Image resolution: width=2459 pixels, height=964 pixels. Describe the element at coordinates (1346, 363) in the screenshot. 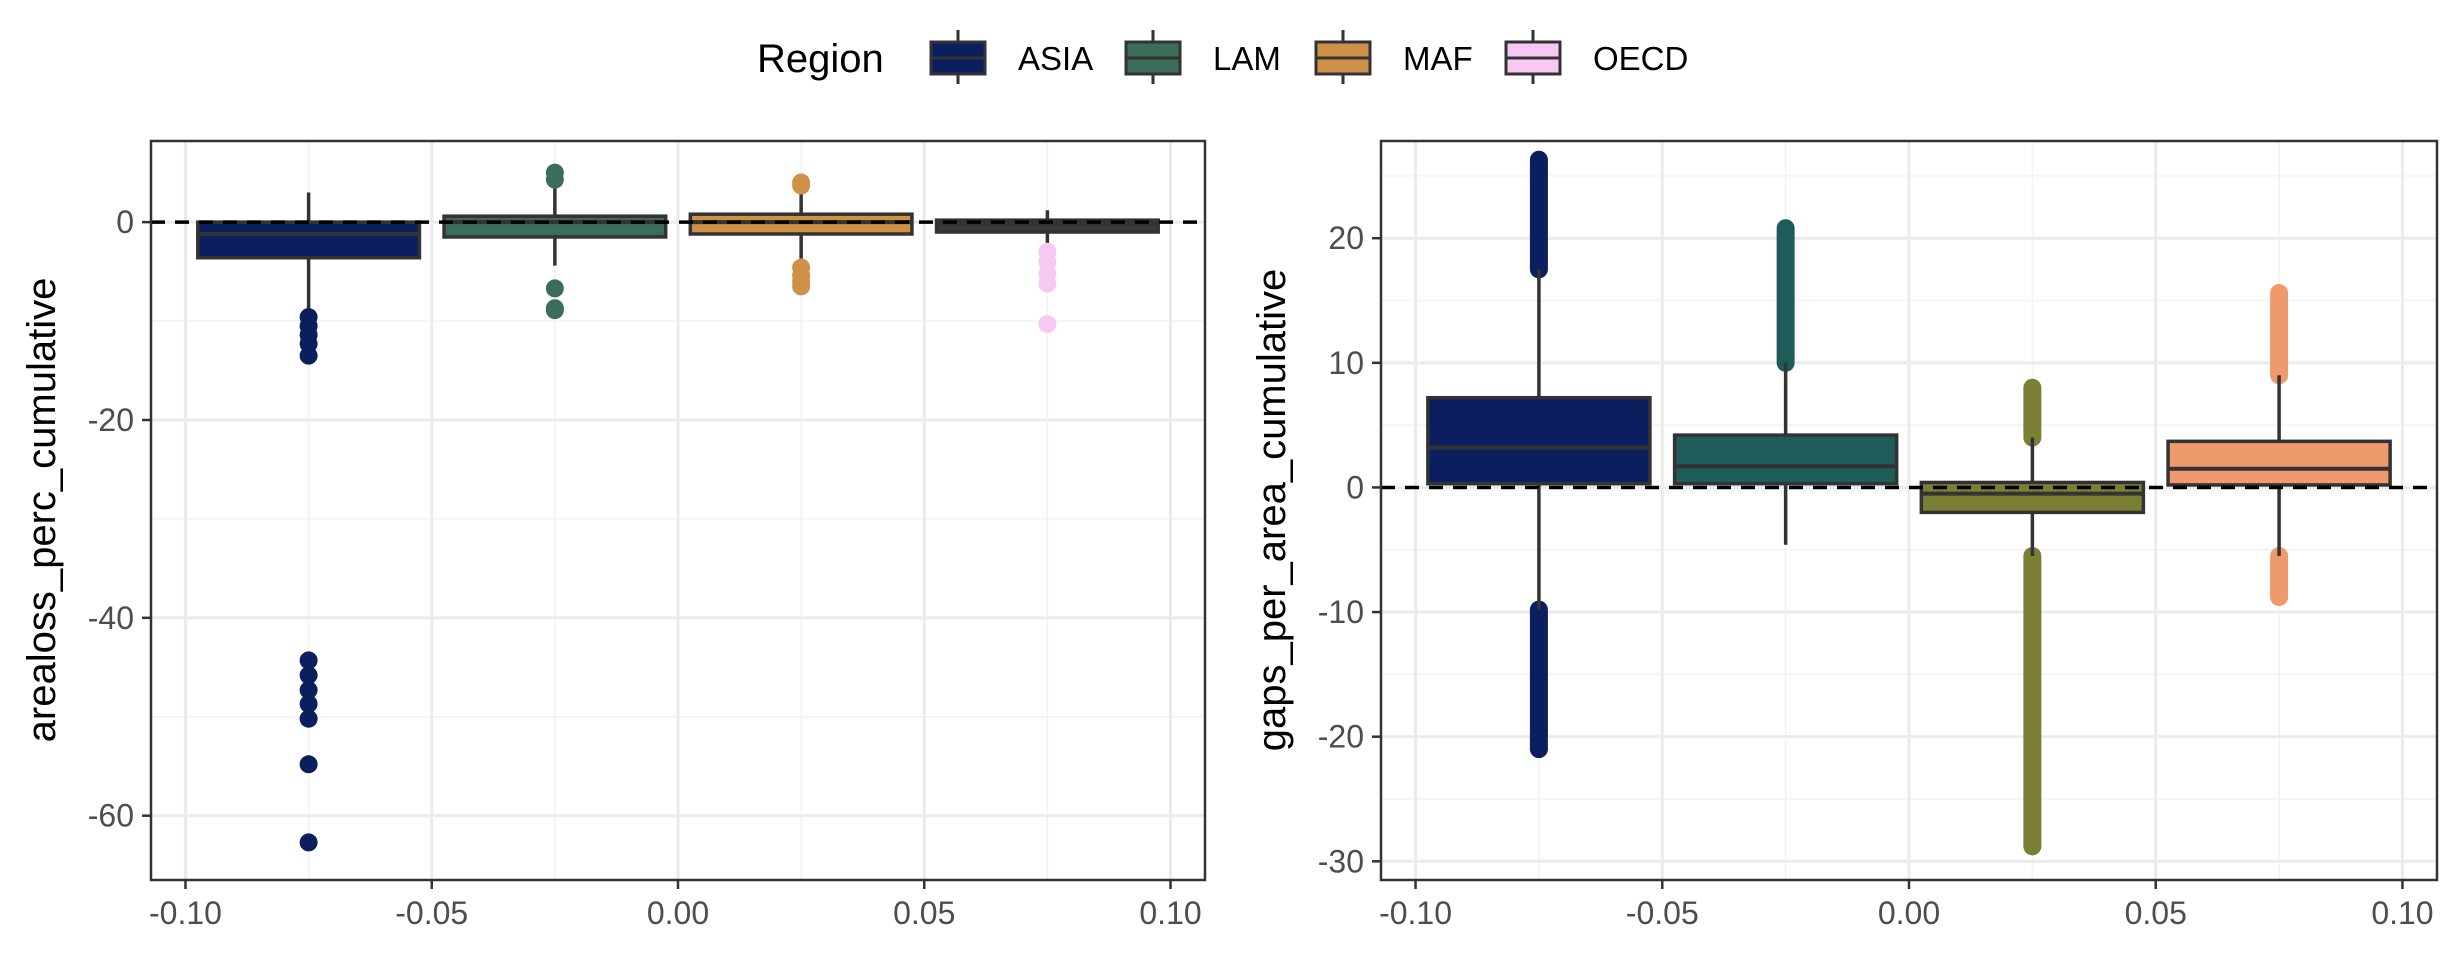

I see `y-tick-label: 10` at that location.